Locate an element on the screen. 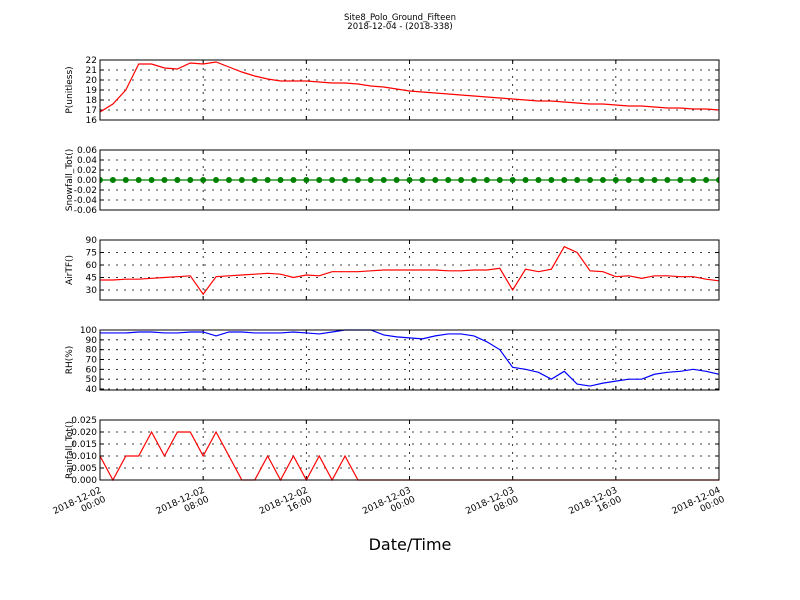 The image size is (800, 600). y-tick-label: 19 is located at coordinates (92, 91).